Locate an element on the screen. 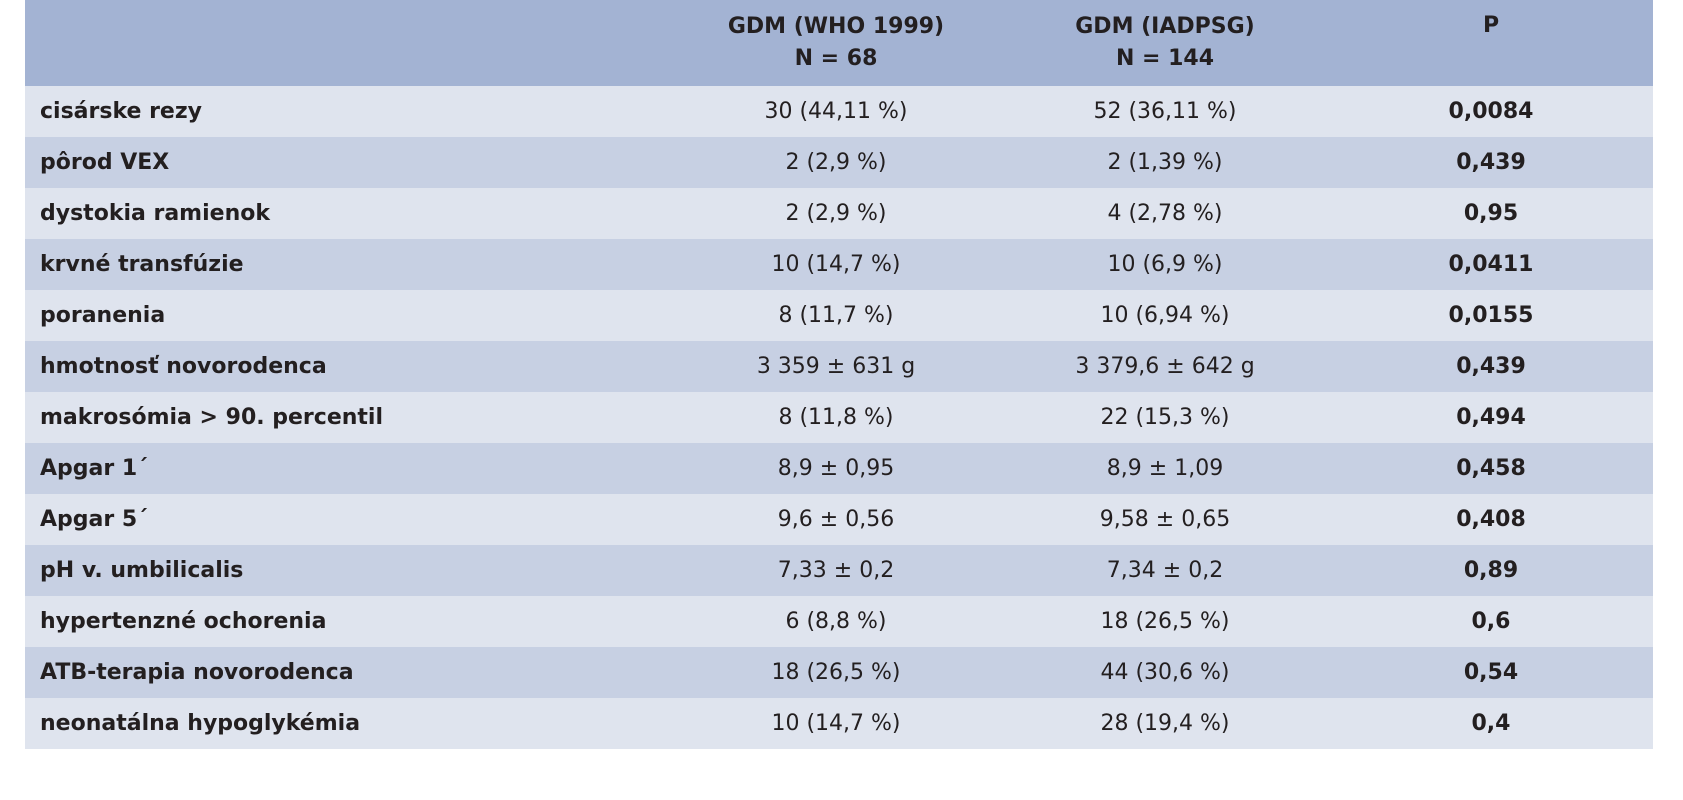 This screenshot has width=1683, height=800. header-iadpsg: GDM (IADPSG) N = 144 is located at coordinates (1165, 43).